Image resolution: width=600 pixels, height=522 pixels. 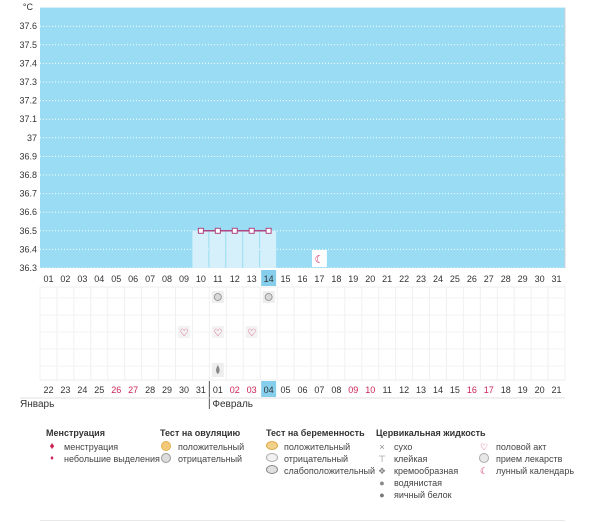 What do you see at coordinates (217, 279) in the screenshot?
I see `cycle-day-label: 11` at bounding box center [217, 279].